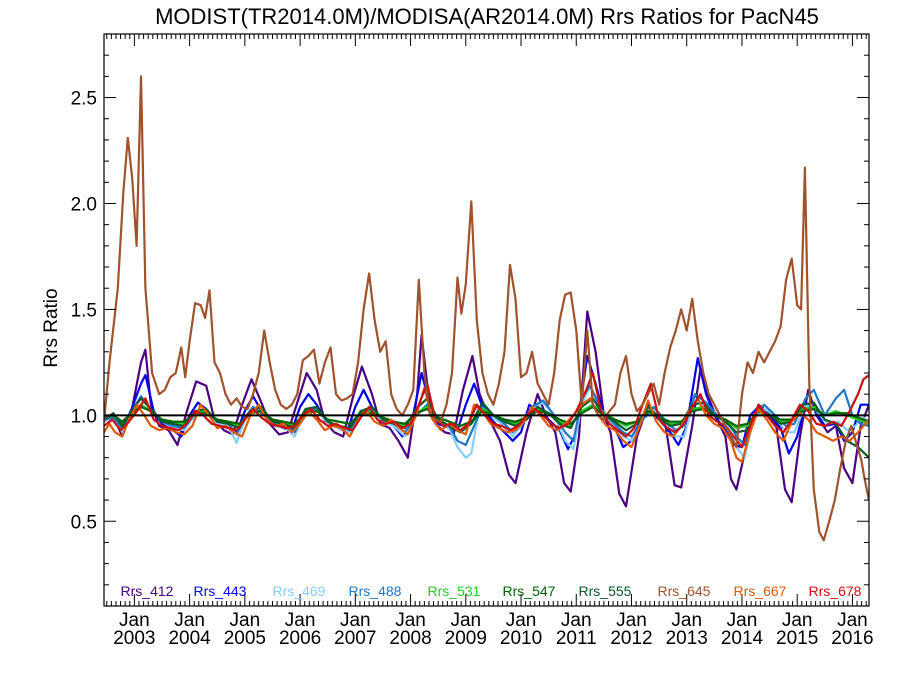  I want to click on x-tick-label-year: 2003, so click(134, 638).